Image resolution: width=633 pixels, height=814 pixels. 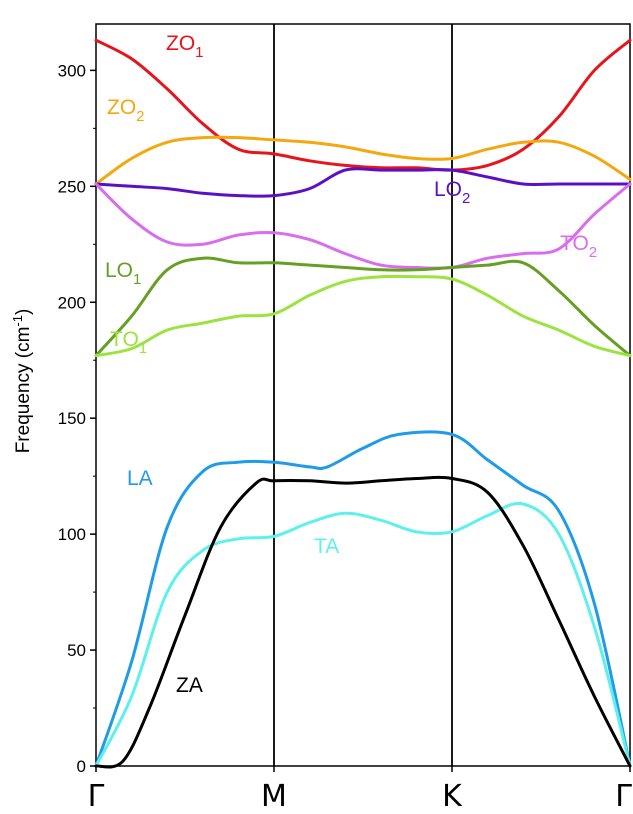 What do you see at coordinates (140, 478) in the screenshot?
I see `curve-label-LA: LA` at bounding box center [140, 478].